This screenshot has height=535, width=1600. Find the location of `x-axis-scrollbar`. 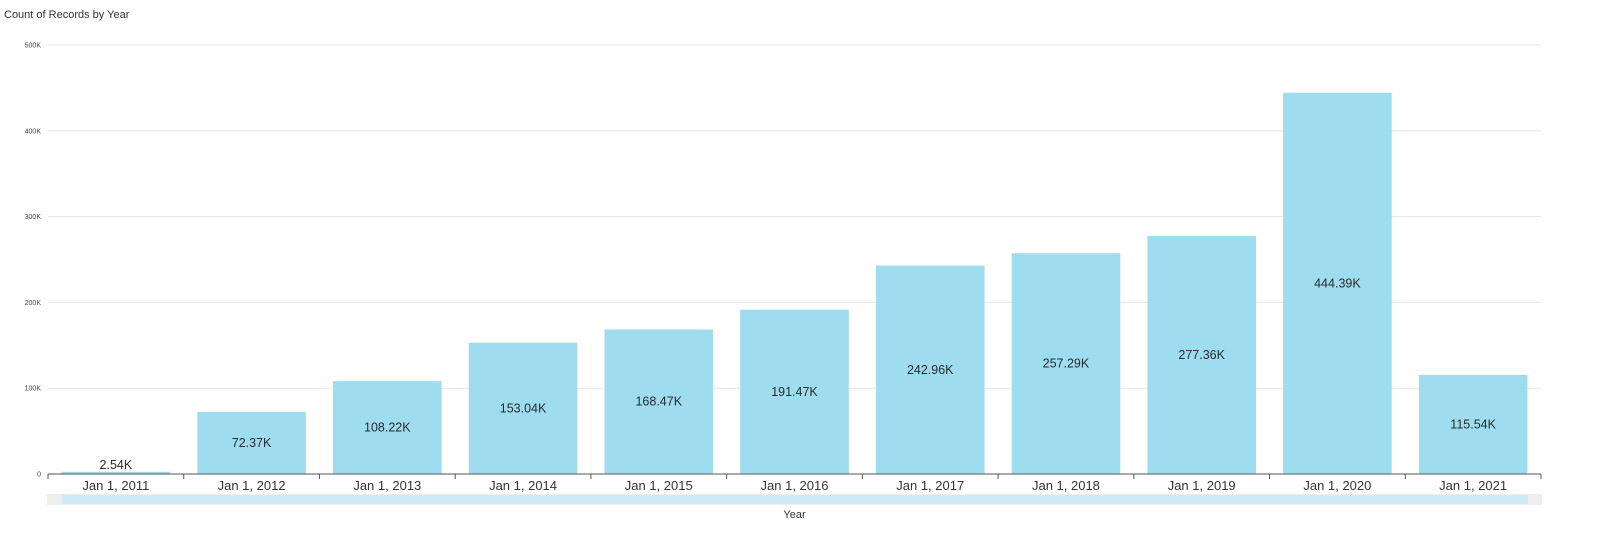

x-axis-scrollbar is located at coordinates (794, 499).